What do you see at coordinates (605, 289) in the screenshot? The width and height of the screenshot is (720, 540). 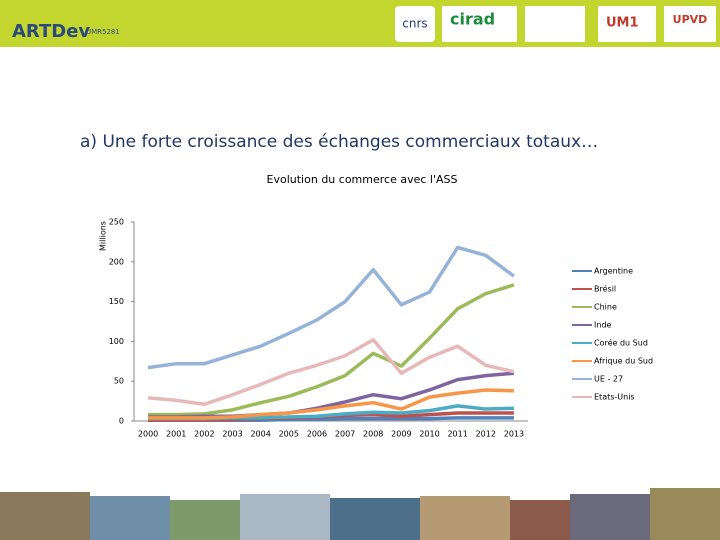 I see `legend-label: Brésil` at bounding box center [605, 289].